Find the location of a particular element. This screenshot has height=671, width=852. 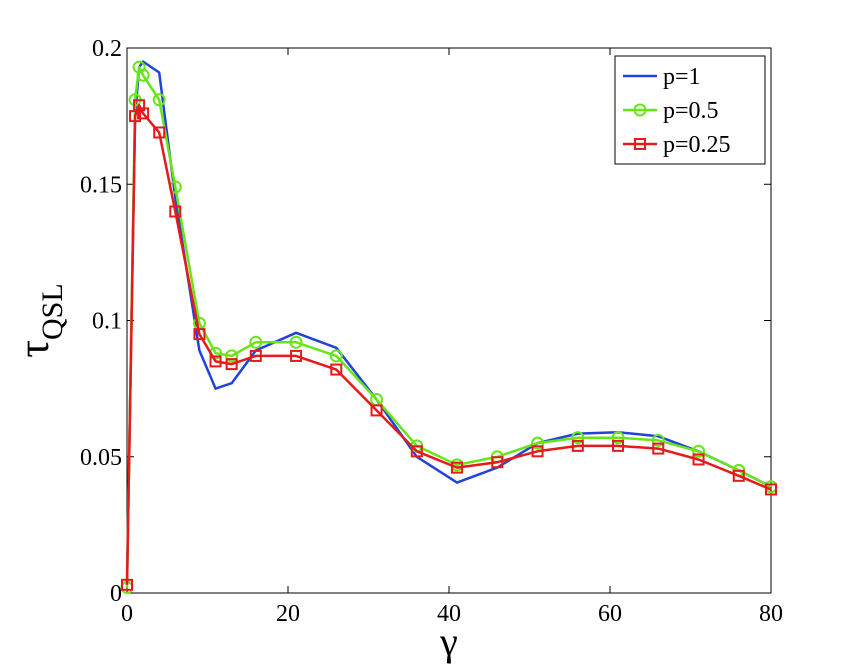

legend: p=1 p=0.5 p=0.25 is located at coordinates (690, 110).